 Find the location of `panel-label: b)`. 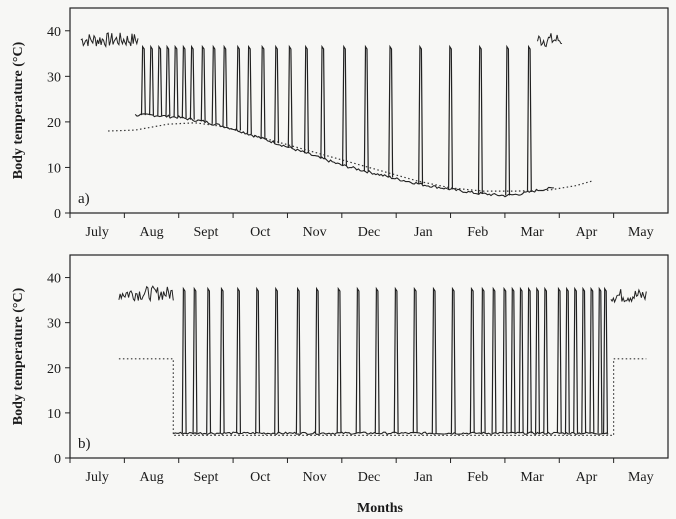

panel-label: b) is located at coordinates (84, 444).